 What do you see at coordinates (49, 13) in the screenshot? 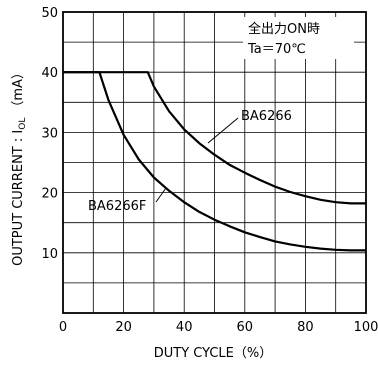
I see `y-tick-label: 50` at bounding box center [49, 13].